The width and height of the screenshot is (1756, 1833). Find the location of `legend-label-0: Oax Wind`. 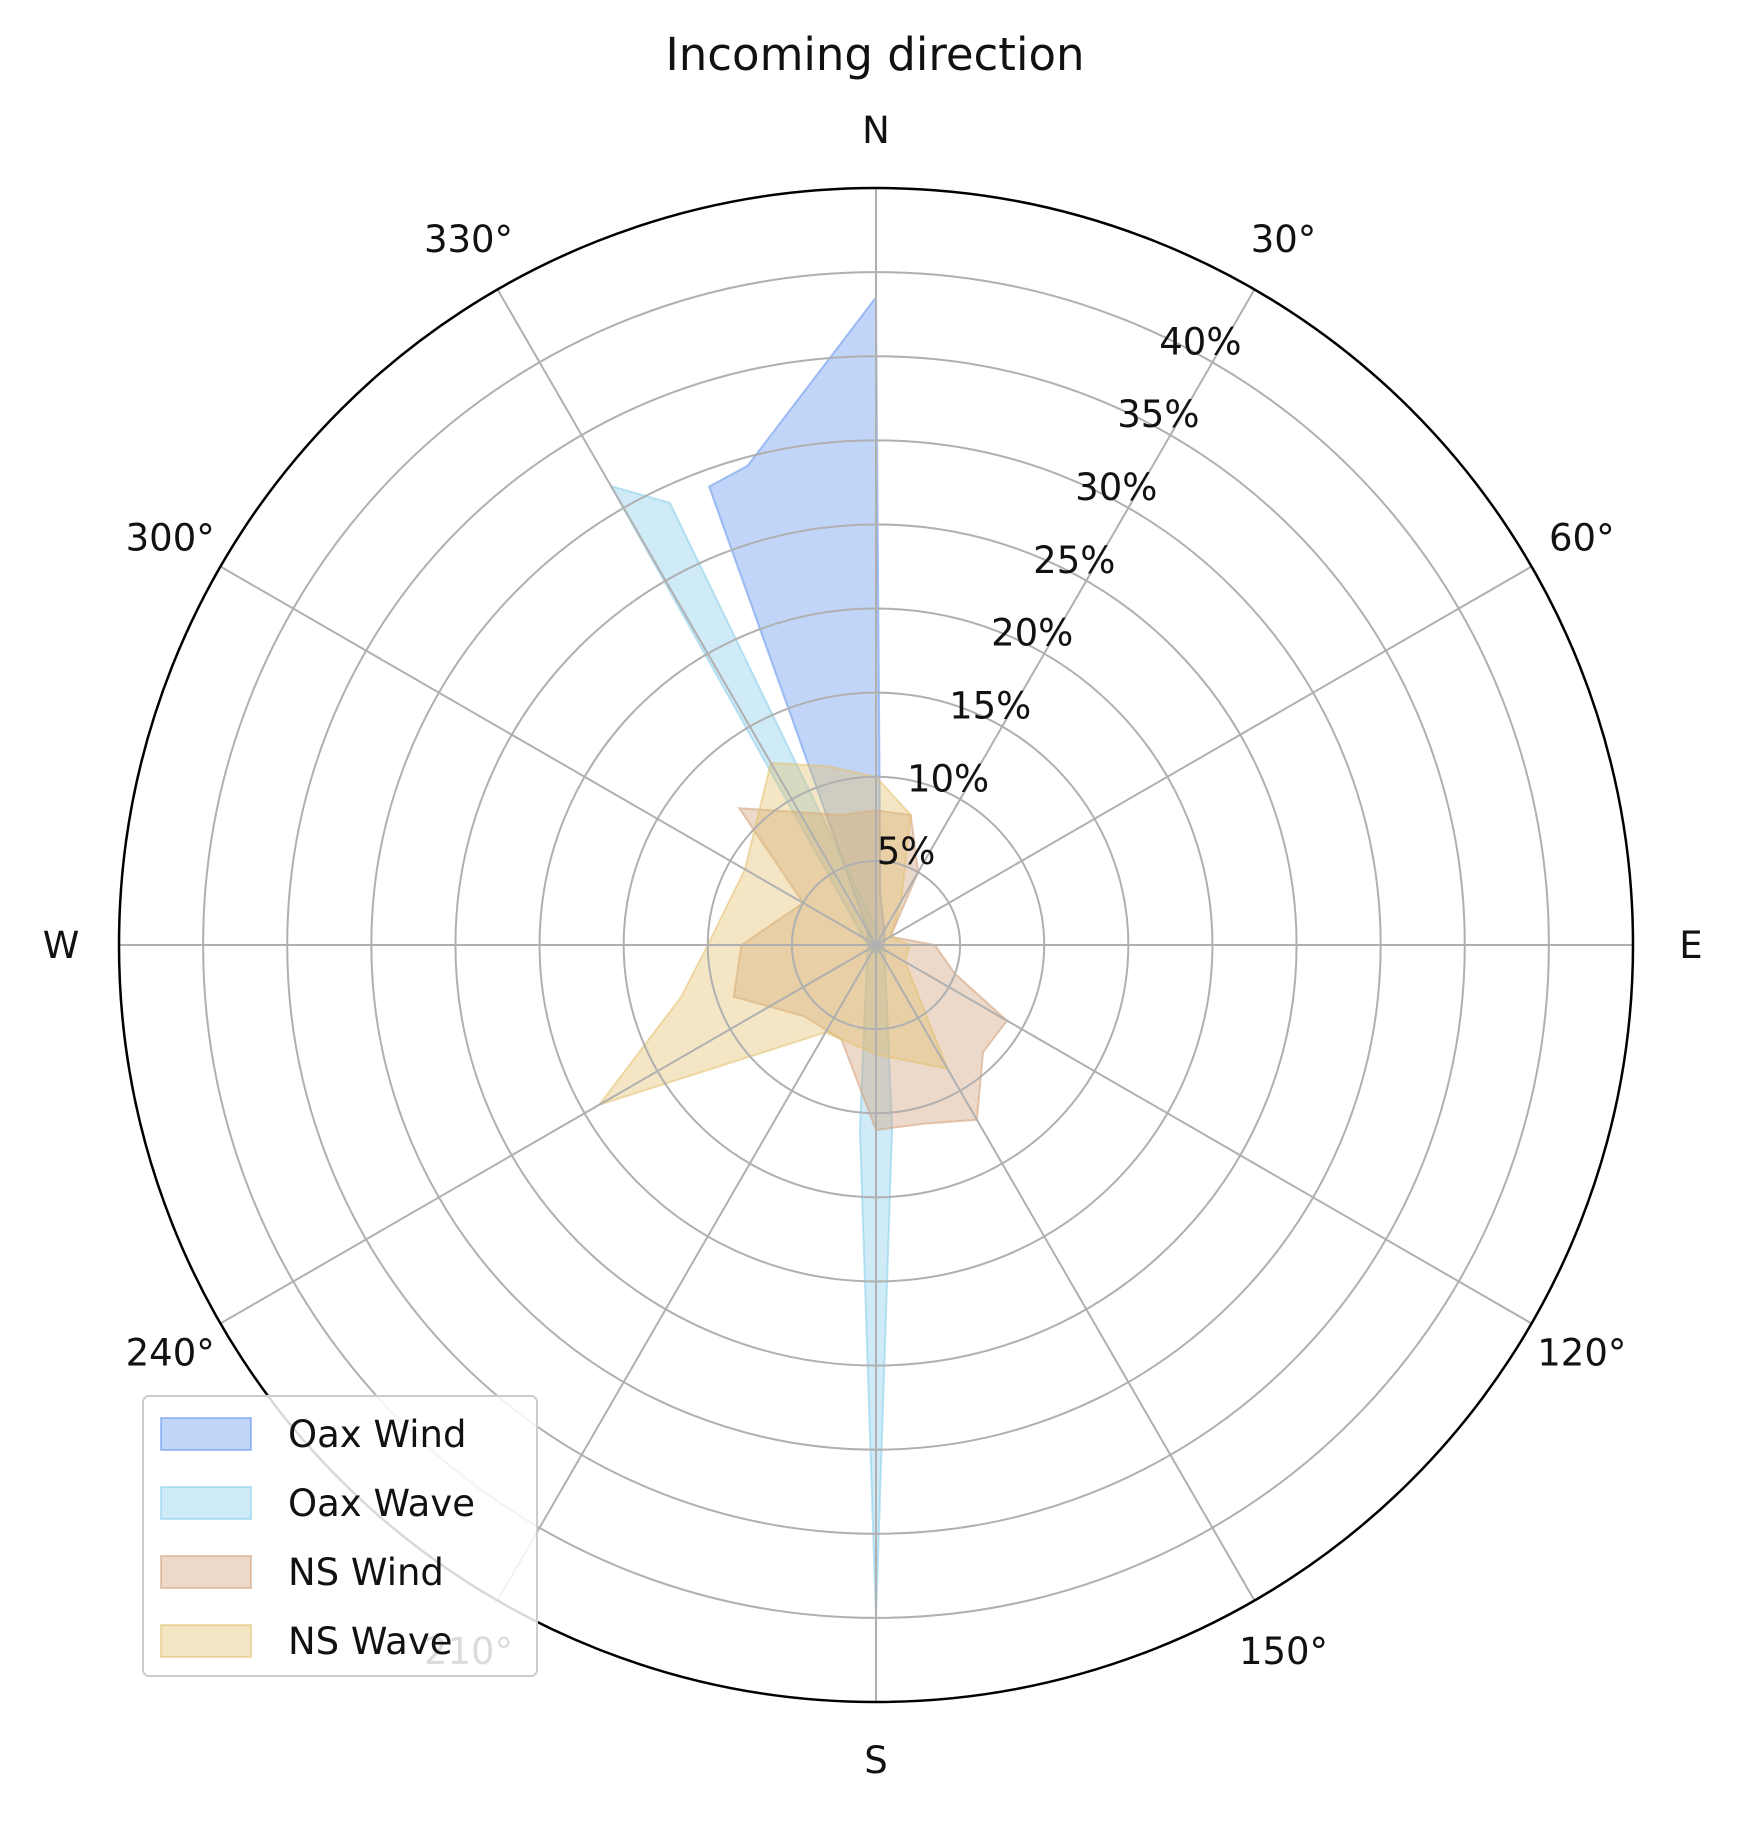

legend-label-0: Oax Wind is located at coordinates (377, 1434).